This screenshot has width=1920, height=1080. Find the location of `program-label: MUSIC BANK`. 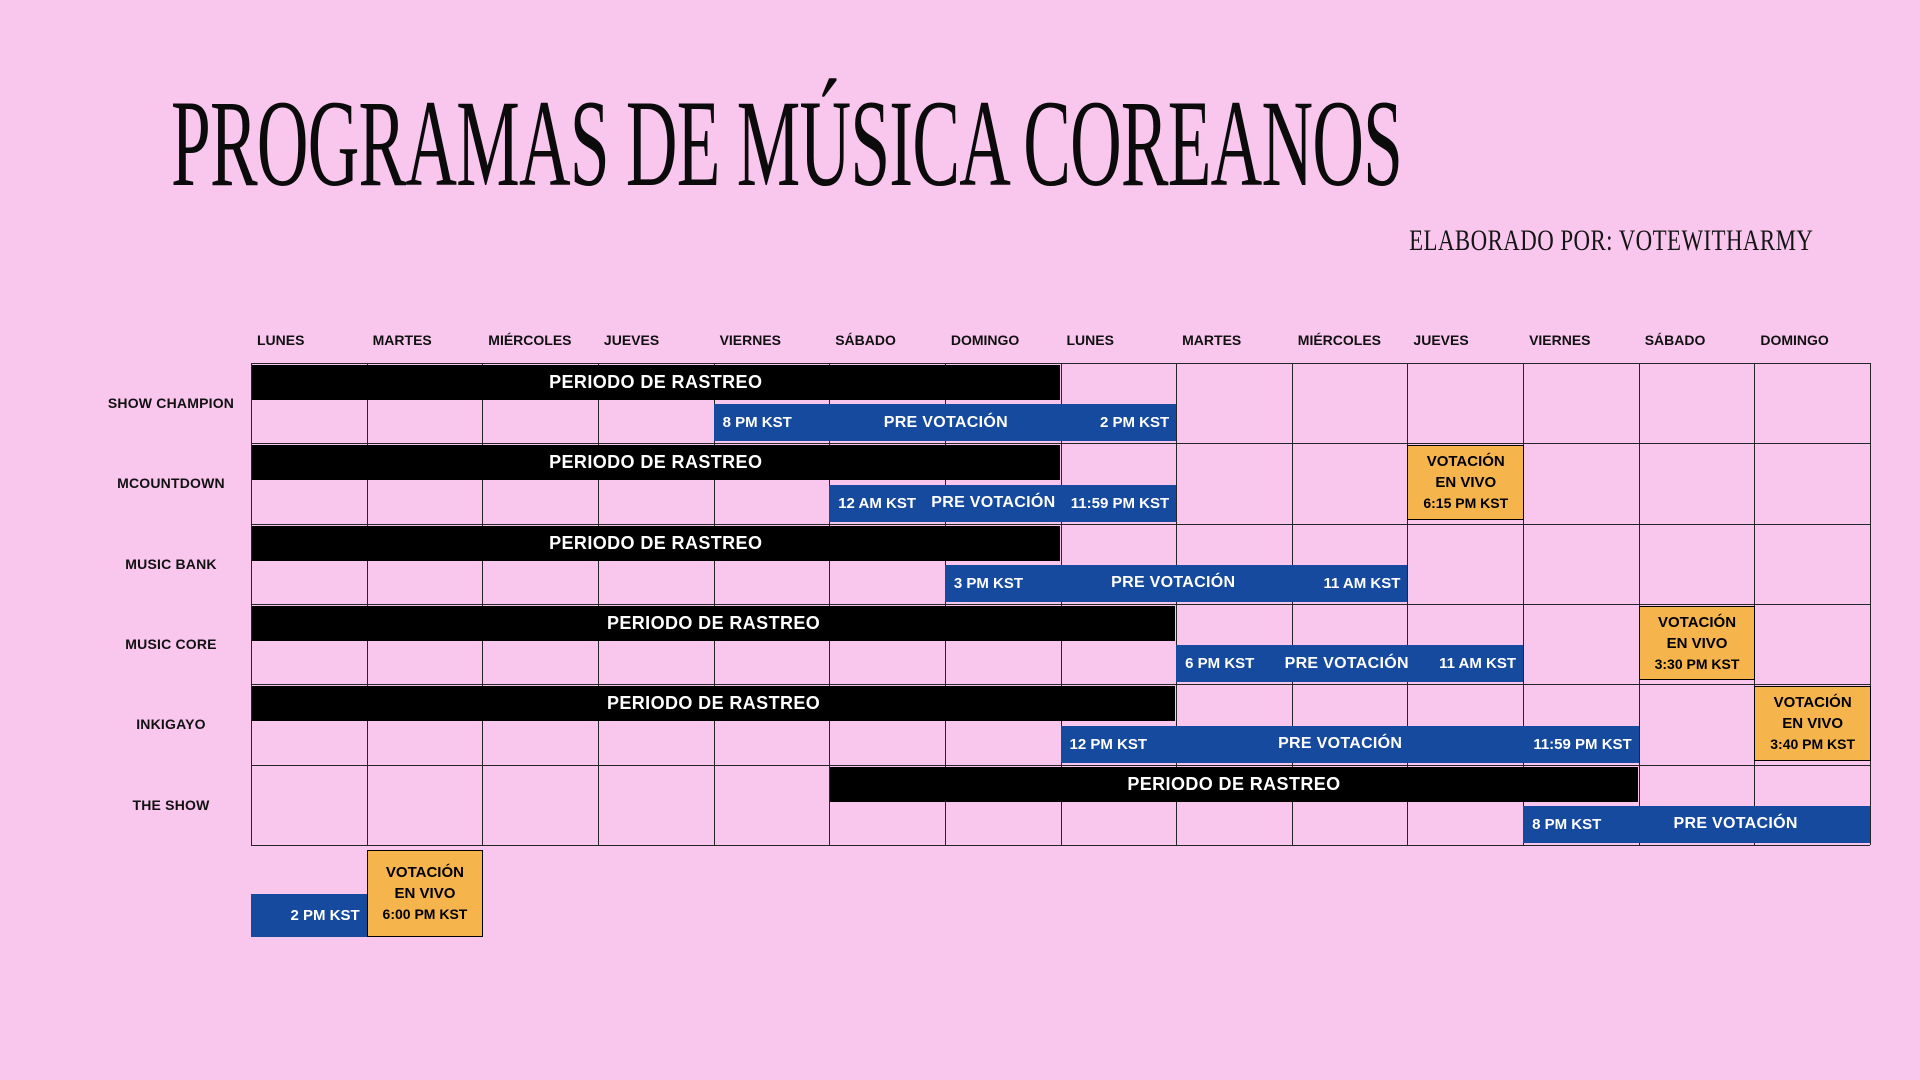

program-label: MUSIC BANK is located at coordinates (171, 563).